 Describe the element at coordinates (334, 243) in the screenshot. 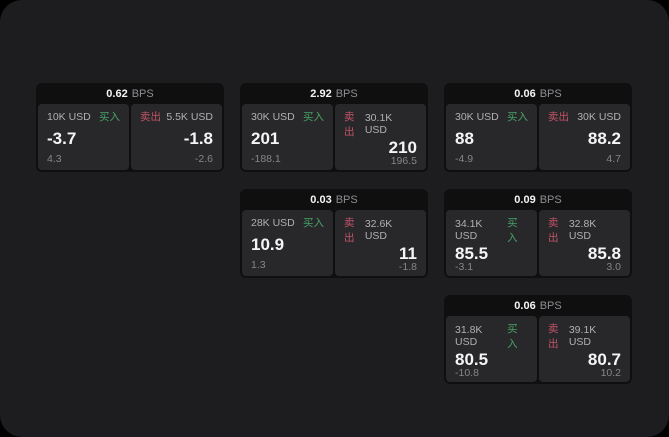

I see `quote-body: 28K USD 买入 10.9 1.3 卖出 32.6K USD 11 -1.8` at that location.